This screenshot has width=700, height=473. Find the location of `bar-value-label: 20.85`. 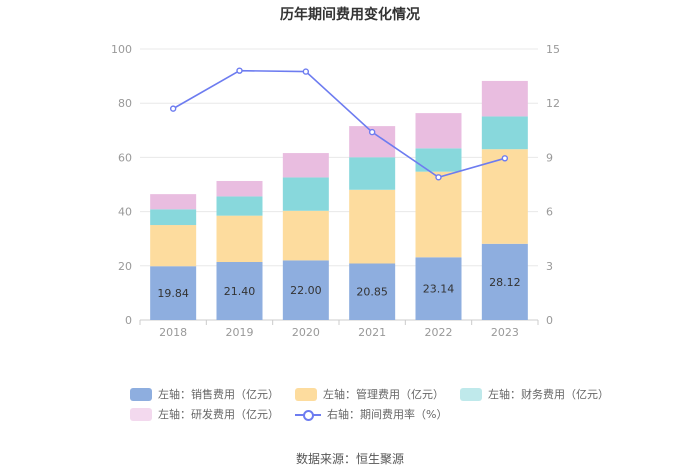

bar-value-label: 20.85 is located at coordinates (372, 292).